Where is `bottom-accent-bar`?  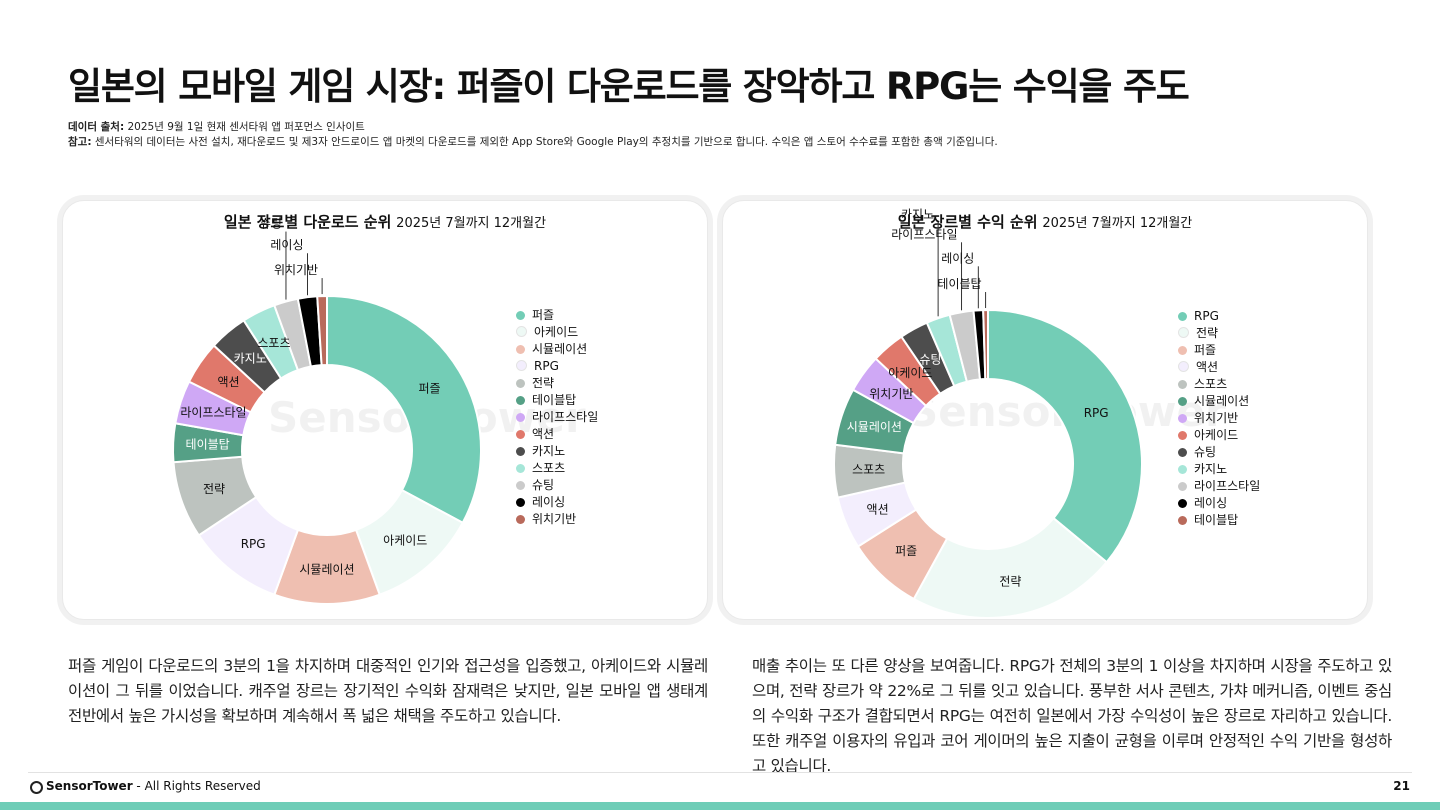
bottom-accent-bar is located at coordinates (720, 806).